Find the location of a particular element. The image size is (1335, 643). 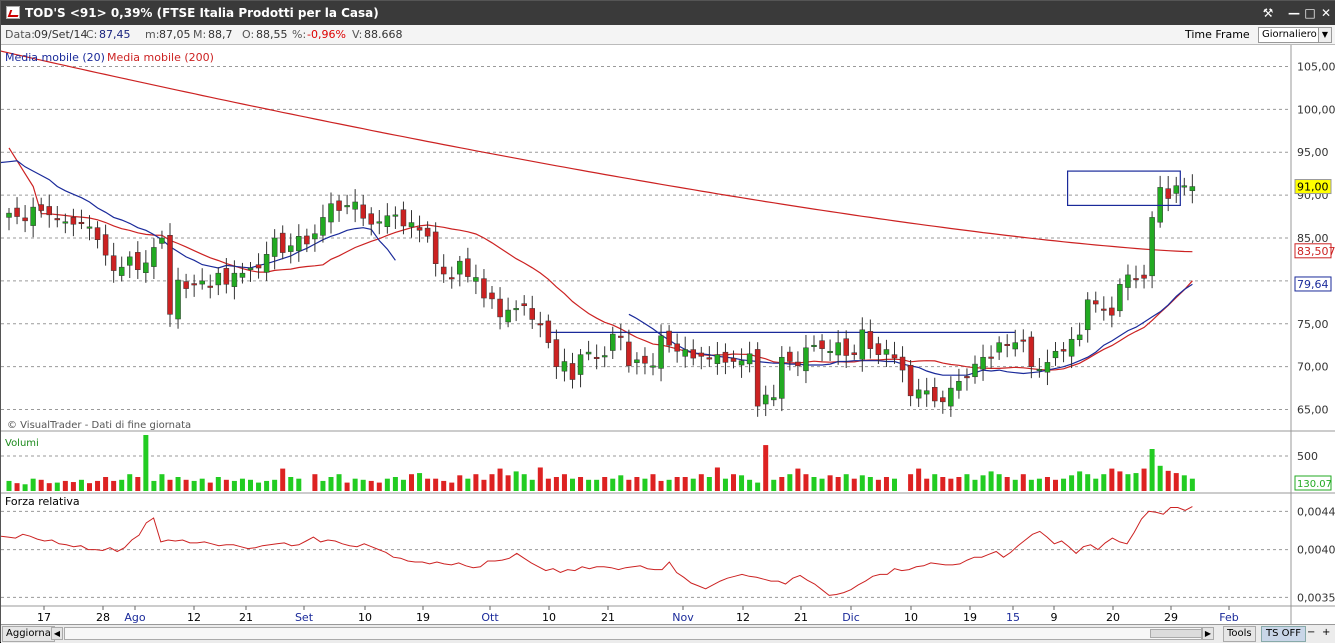

scroll-left-icon: ◀ is located at coordinates (57, 633).